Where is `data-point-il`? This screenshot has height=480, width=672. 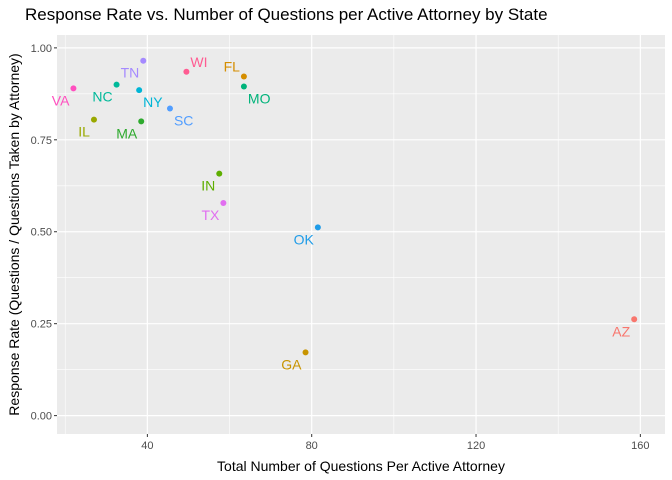 data-point-il is located at coordinates (93, 119).